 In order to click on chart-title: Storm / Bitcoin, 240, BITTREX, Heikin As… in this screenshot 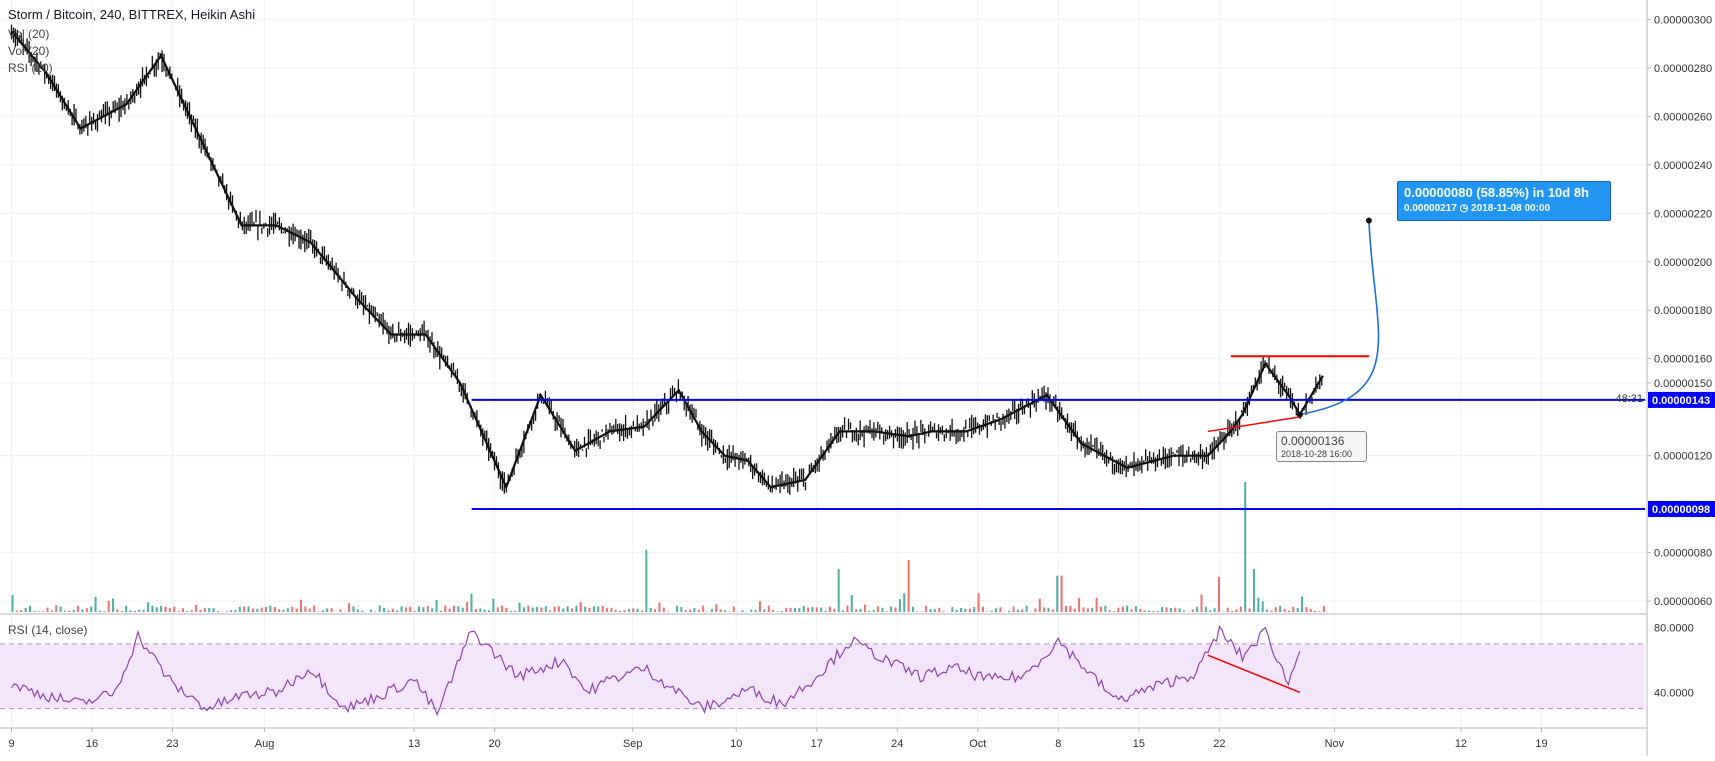, I will do `click(131, 14)`.